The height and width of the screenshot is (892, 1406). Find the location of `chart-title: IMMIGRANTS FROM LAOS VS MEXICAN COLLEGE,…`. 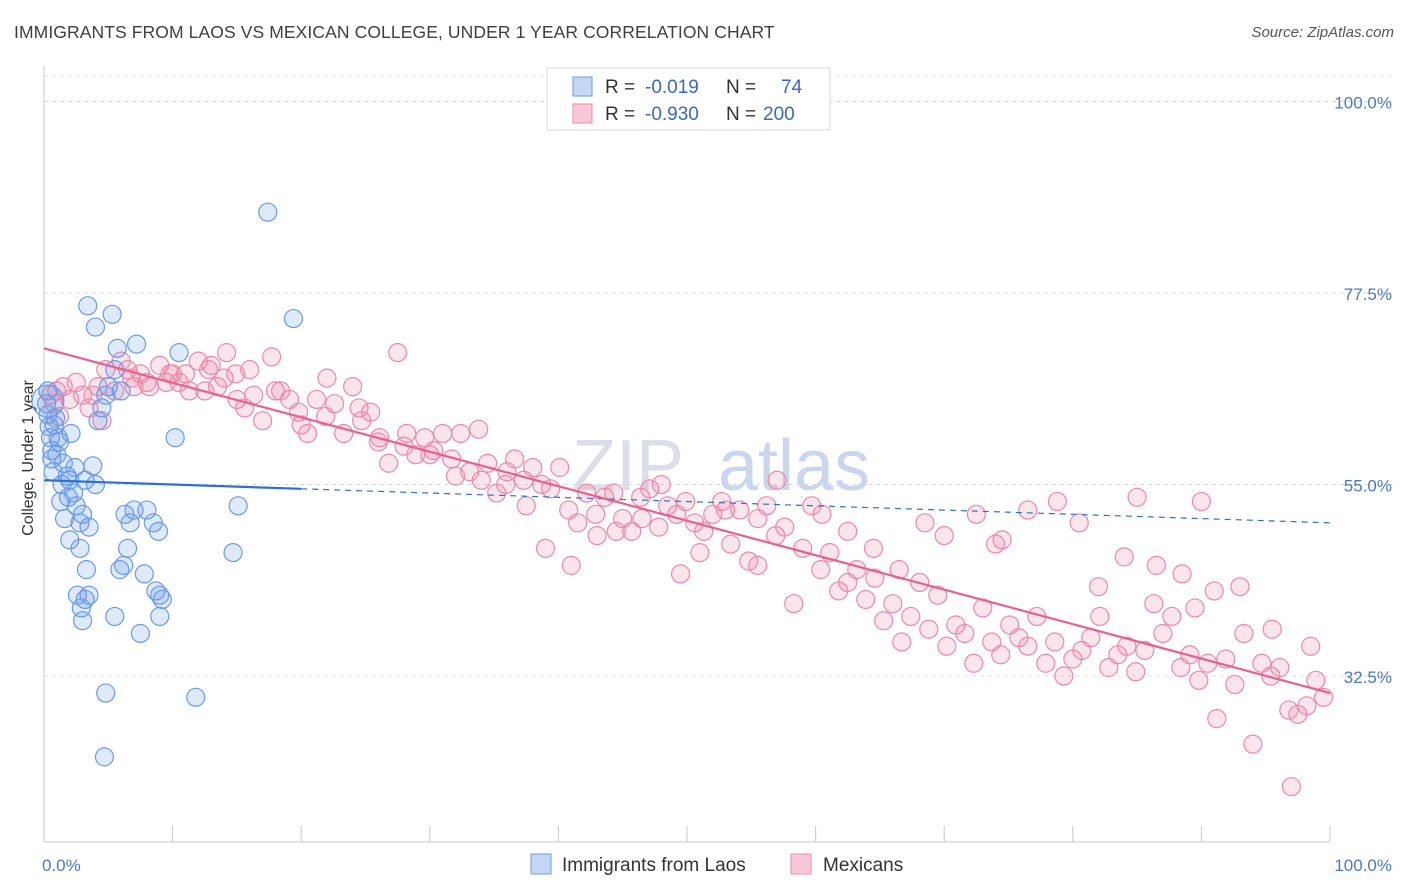

chart-title: IMMIGRANTS FROM LAOS VS MEXICAN COLLEGE,… is located at coordinates (394, 32).